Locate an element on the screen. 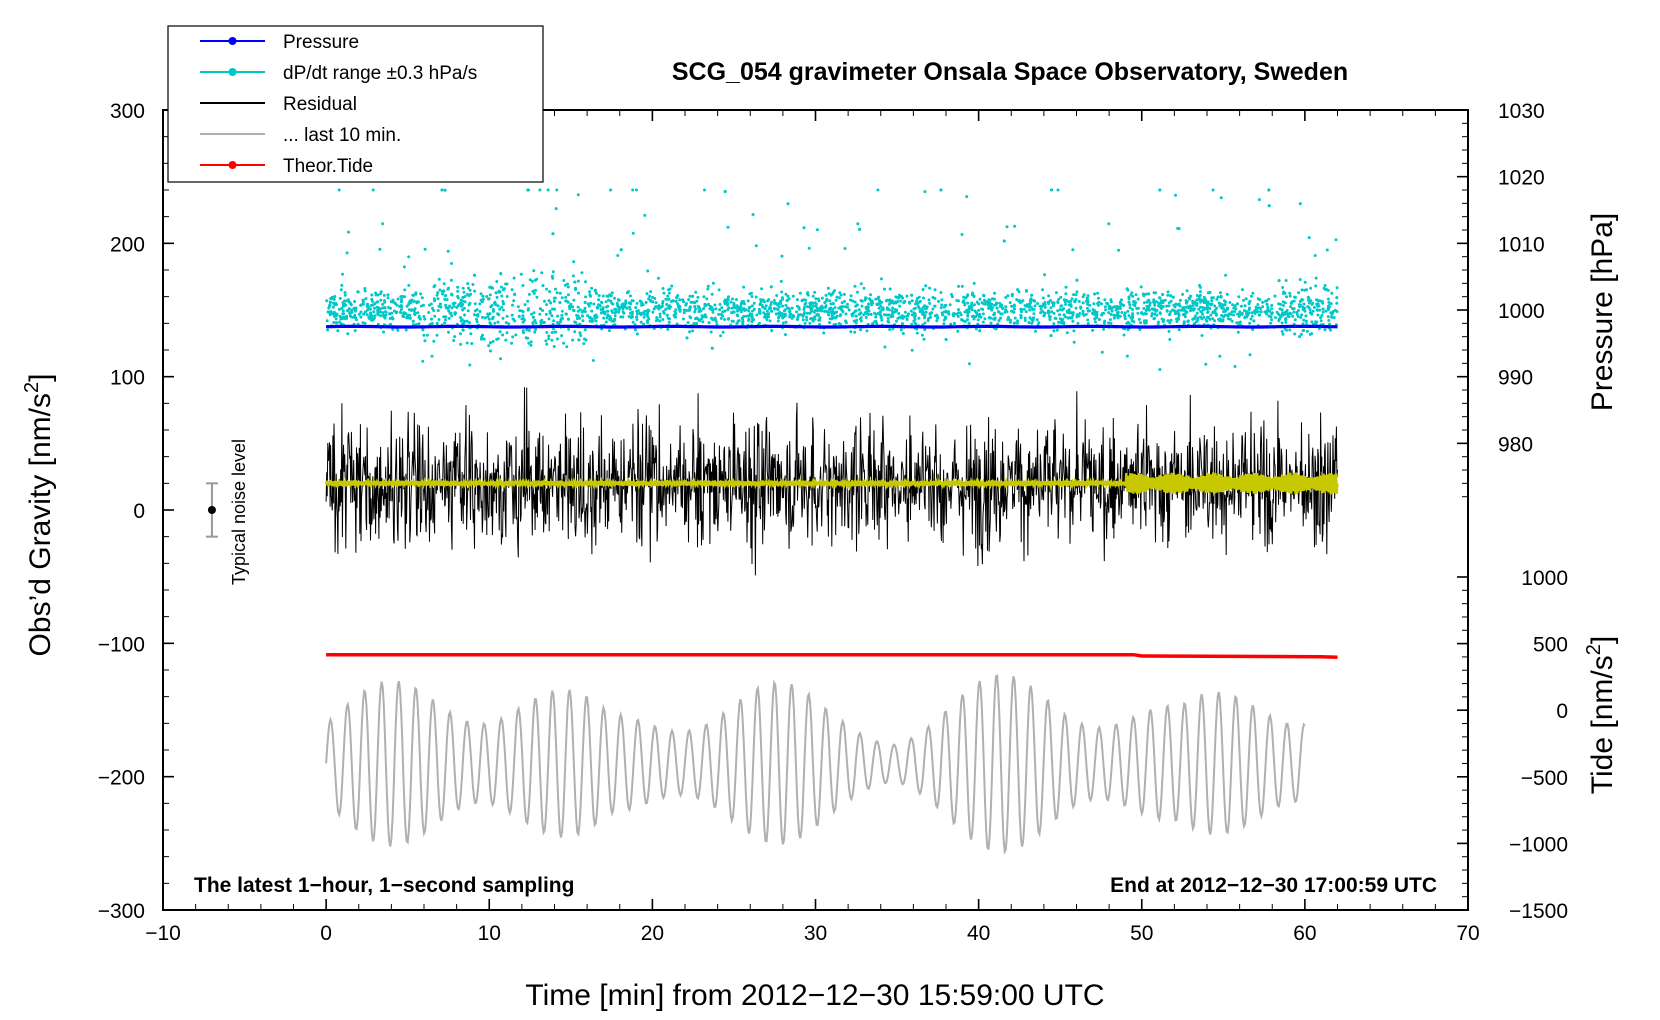 Image resolution: width=1660 pixels, height=1020 pixels. series-last-10-min is located at coordinates (815, 764).